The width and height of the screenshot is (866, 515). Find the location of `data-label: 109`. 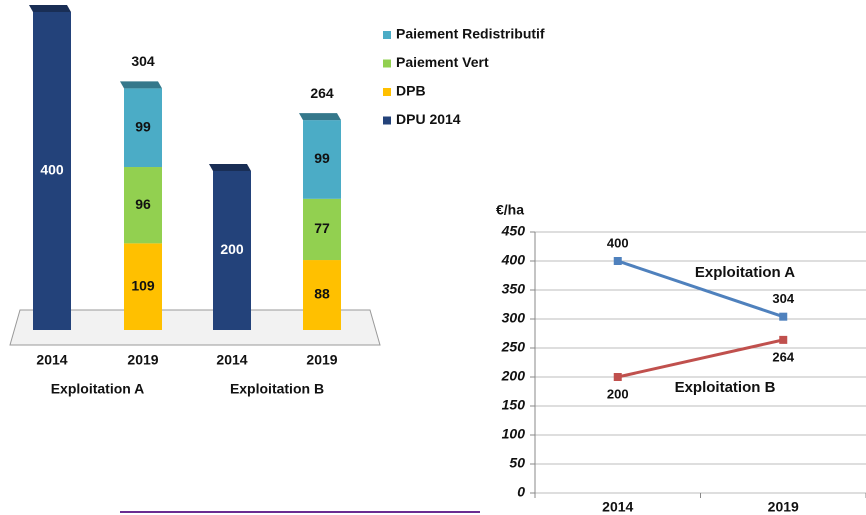

data-label: 109 is located at coordinates (143, 285).